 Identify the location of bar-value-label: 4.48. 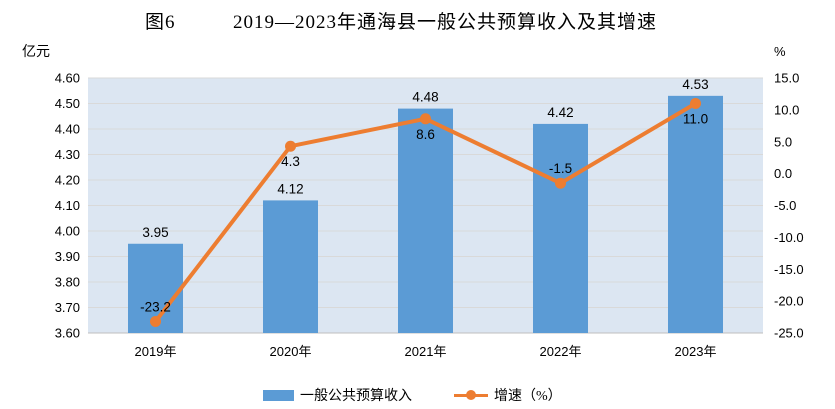
(425, 97).